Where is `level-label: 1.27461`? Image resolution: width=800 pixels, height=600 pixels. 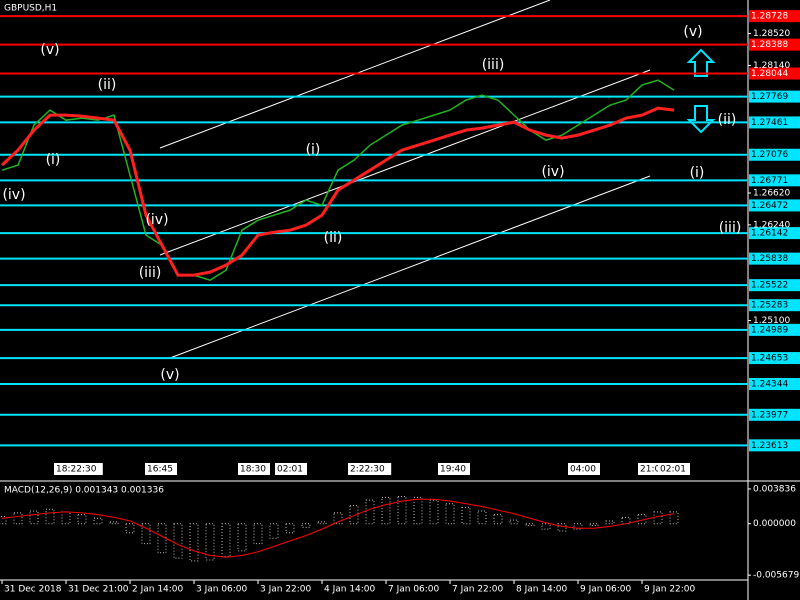 level-label: 1.27461 is located at coordinates (769, 123).